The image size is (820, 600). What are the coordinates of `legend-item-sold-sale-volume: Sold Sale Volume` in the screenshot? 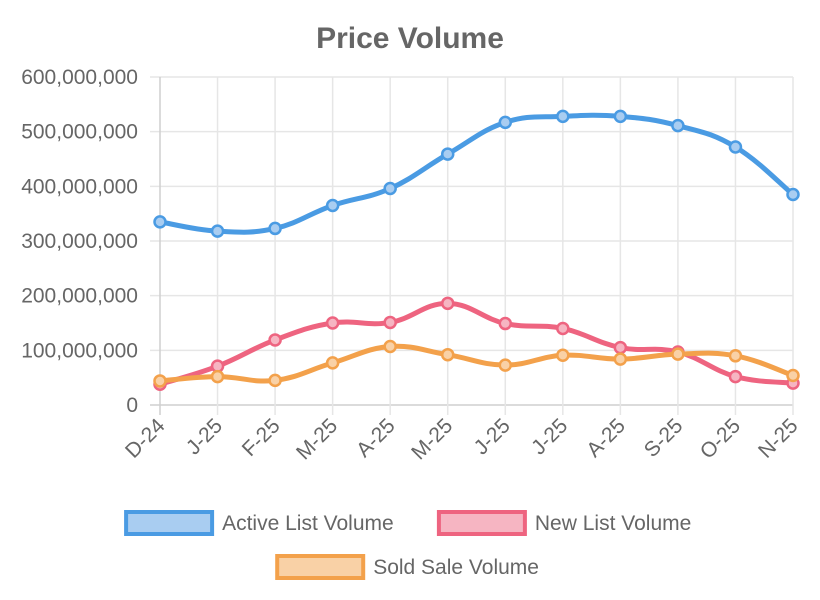 It's located at (407, 567).